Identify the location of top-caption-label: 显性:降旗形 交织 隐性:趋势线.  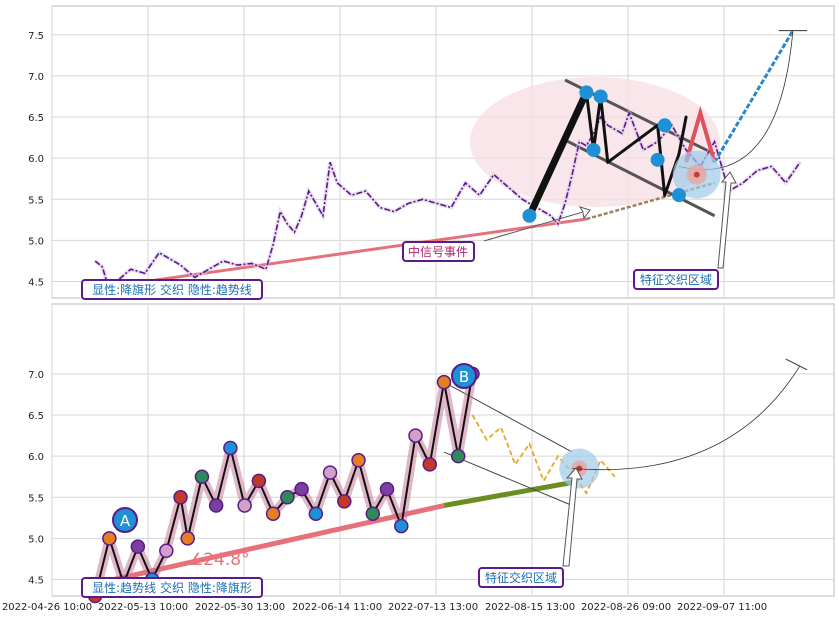
(172, 289).